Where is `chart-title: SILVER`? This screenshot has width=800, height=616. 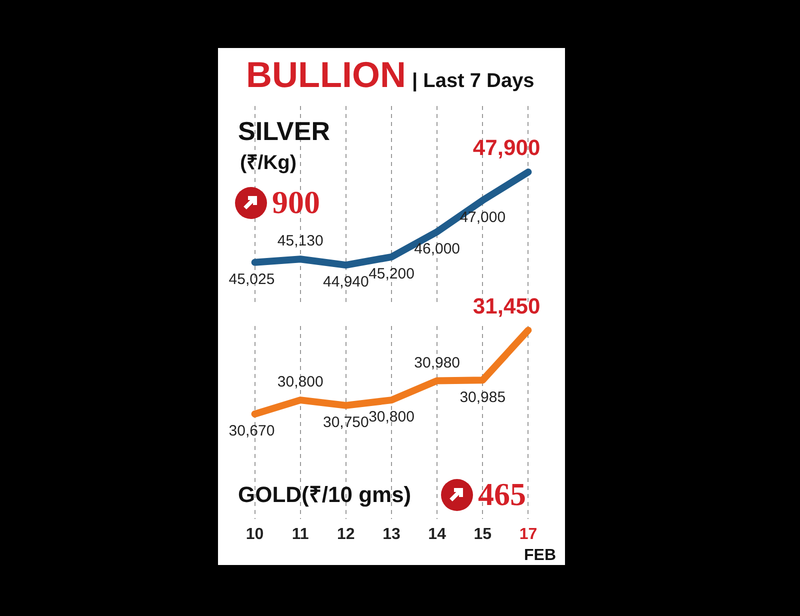 chart-title: SILVER is located at coordinates (284, 131).